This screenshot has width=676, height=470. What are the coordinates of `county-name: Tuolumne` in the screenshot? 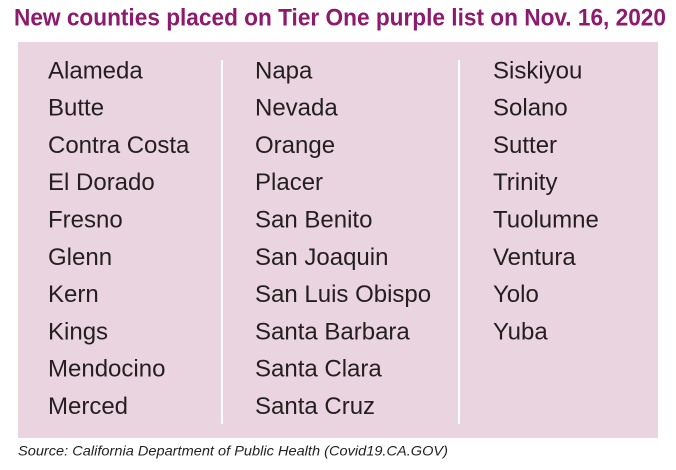 It's located at (546, 220).